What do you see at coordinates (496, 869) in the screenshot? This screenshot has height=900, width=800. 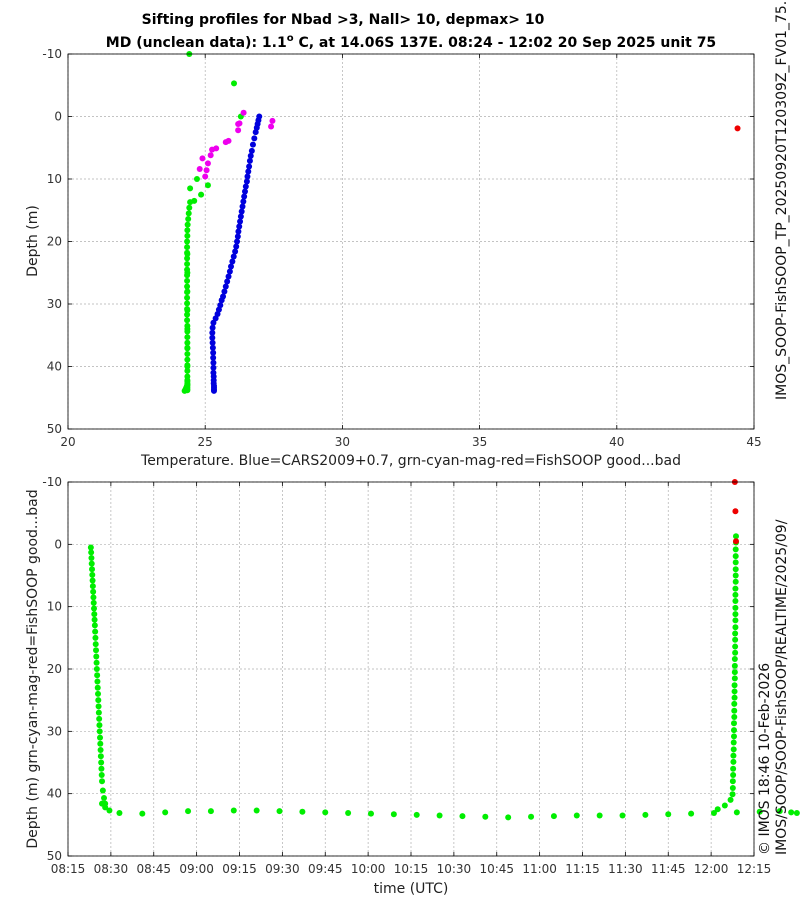 I see `x-tick-label: 10:45` at bounding box center [496, 869].